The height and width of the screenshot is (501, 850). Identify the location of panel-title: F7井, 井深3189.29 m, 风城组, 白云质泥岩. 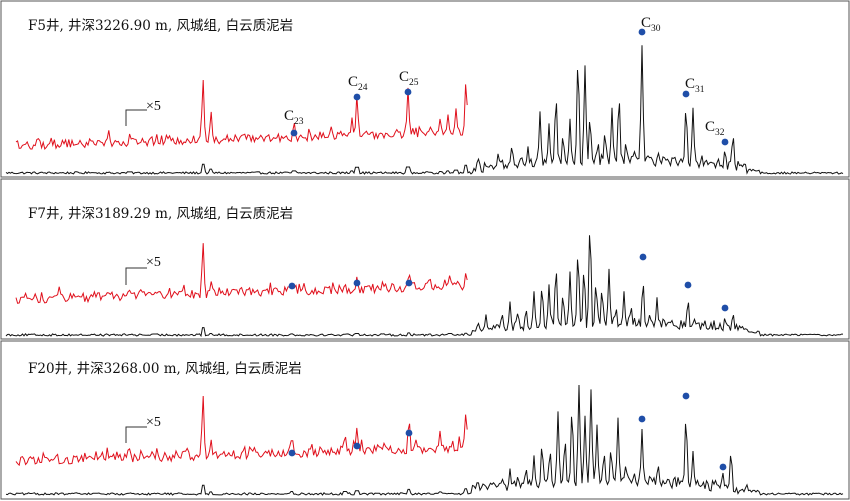
(160, 214).